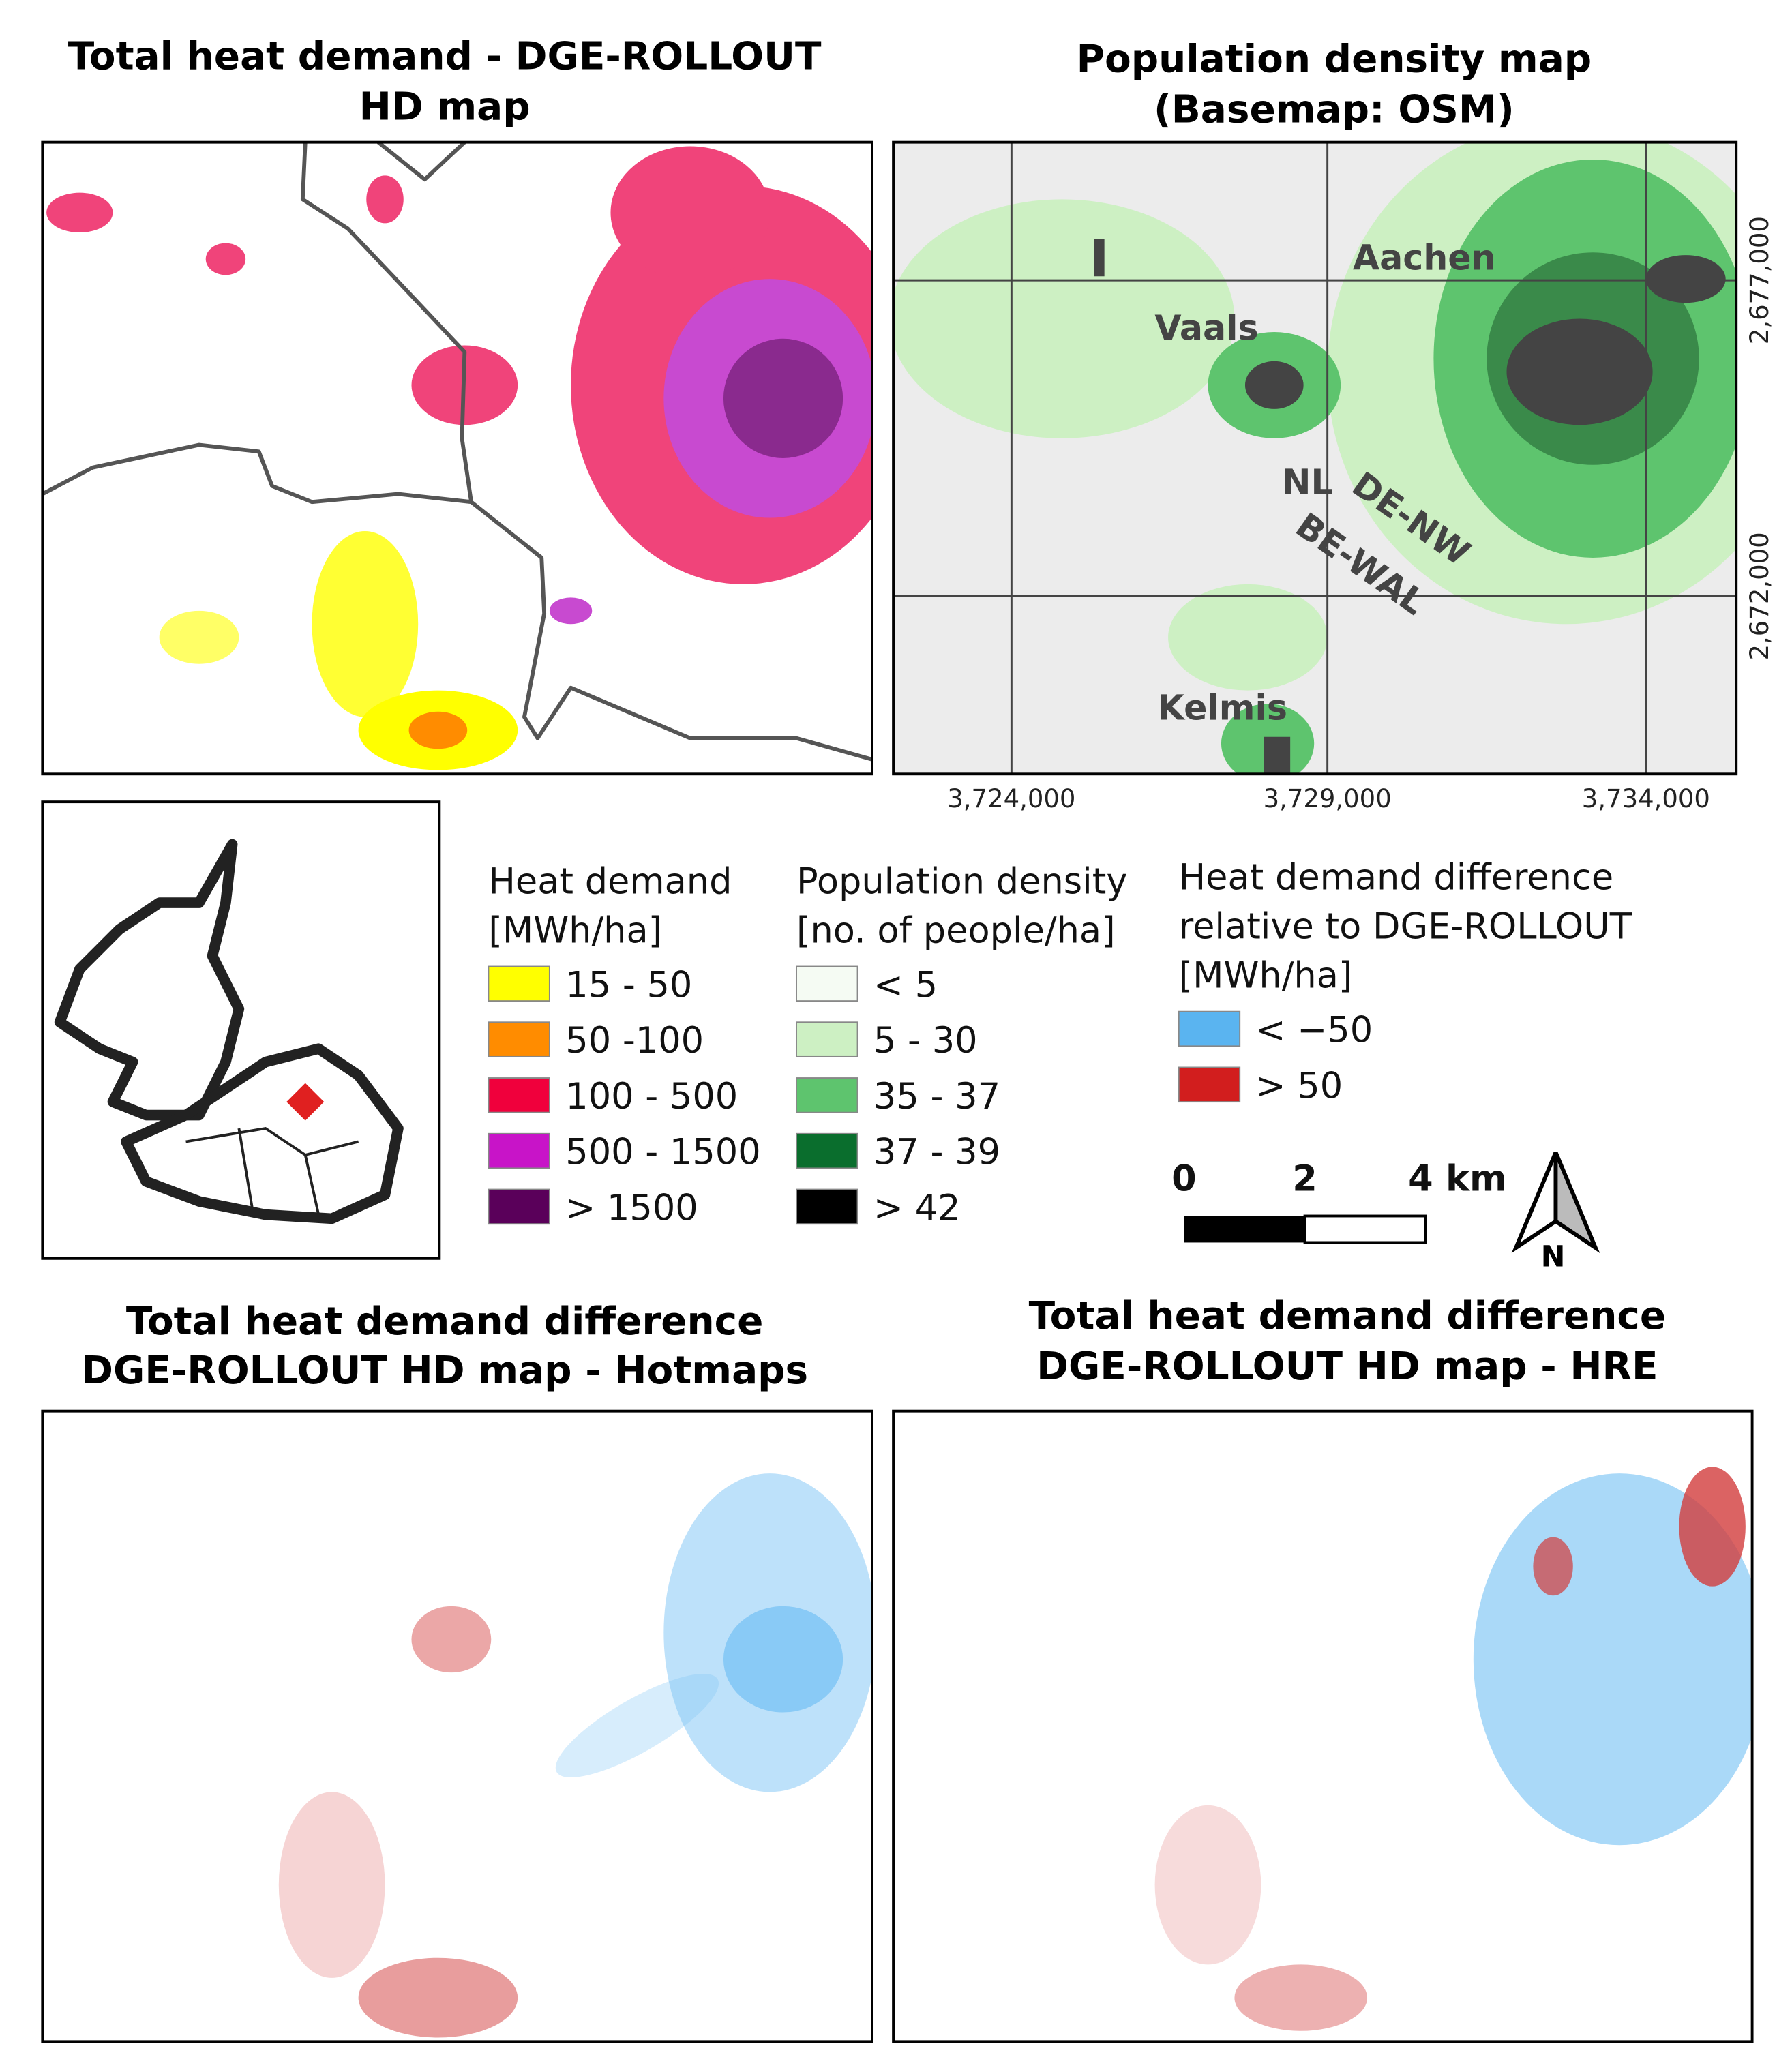  Describe the element at coordinates (1304, 1179) in the screenshot. I see `scale-label: 2` at that location.